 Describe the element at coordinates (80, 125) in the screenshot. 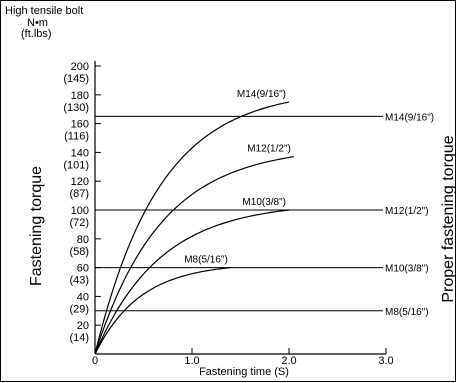

I see `y-tick-label: 160` at that location.